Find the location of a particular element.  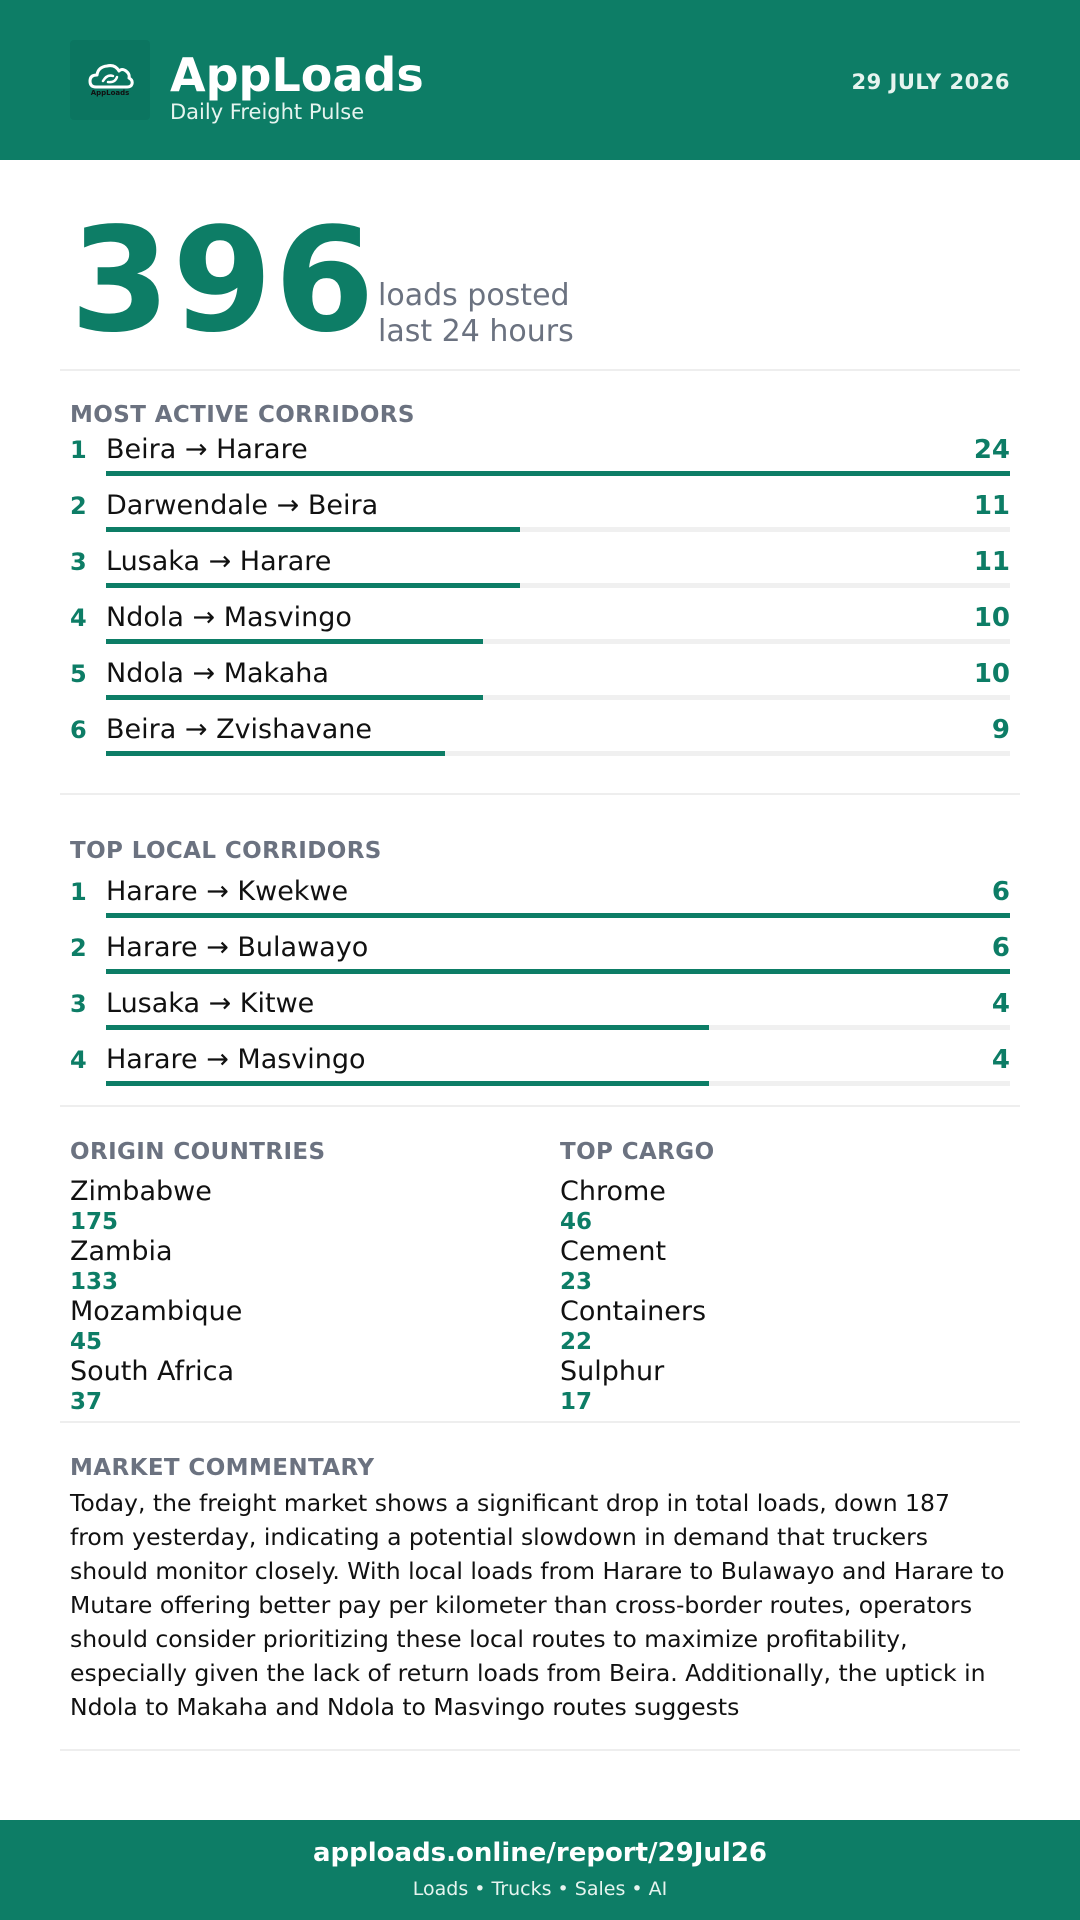

commentary-title: MARKET COMMENTARY is located at coordinates (222, 1468).